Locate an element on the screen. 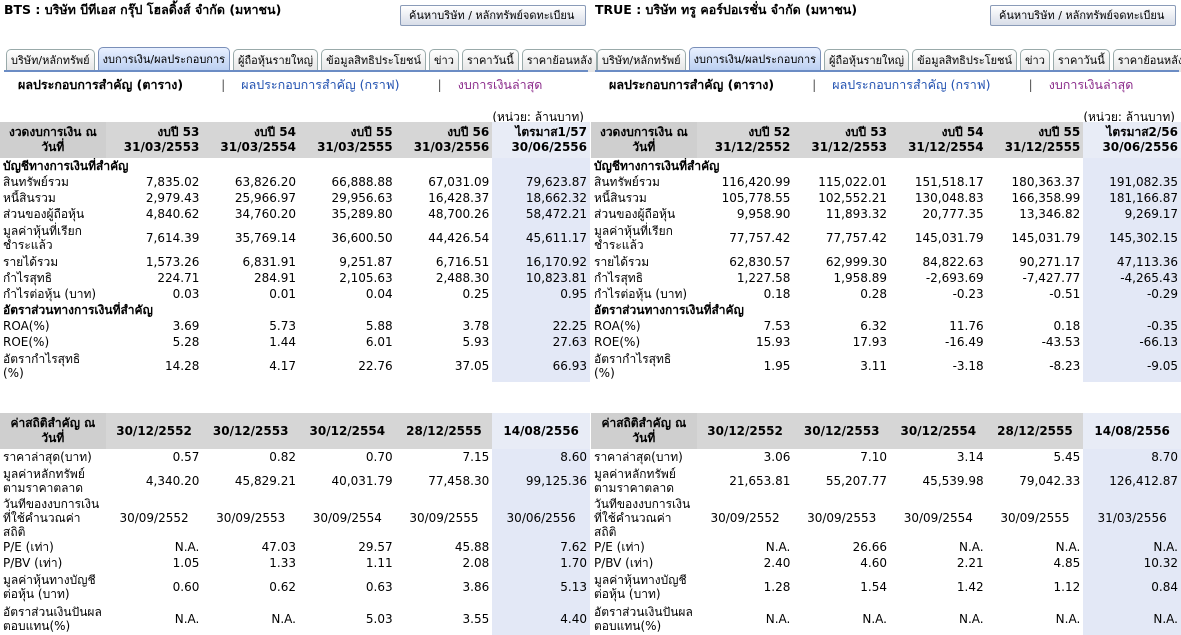  value-cell: 30/09/2555 is located at coordinates (444, 518).